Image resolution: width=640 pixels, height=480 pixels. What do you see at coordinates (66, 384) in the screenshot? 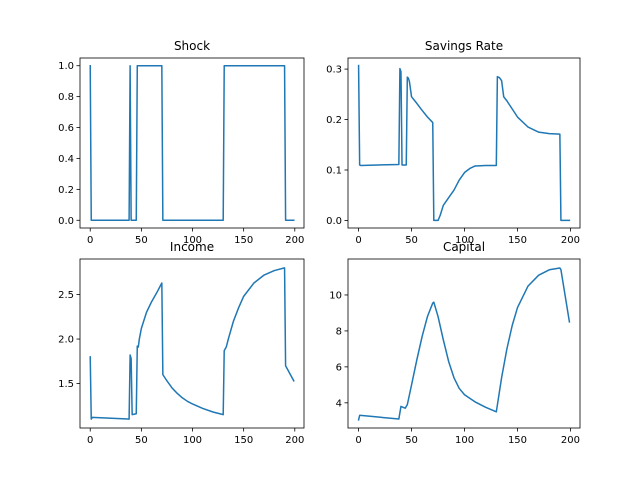
I see `y-tick-label: 1.5` at bounding box center [66, 384].